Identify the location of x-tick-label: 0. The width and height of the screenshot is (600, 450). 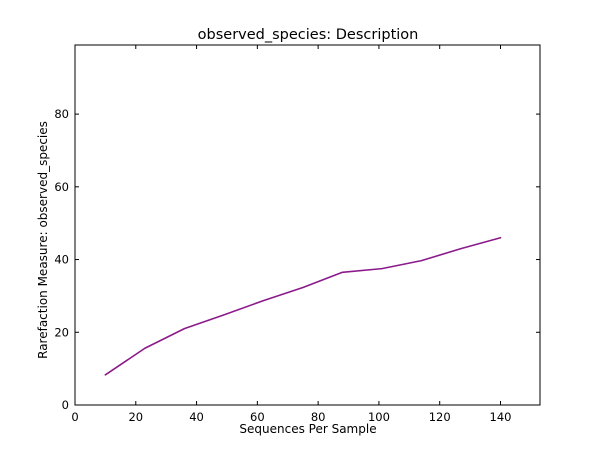
(74, 417).